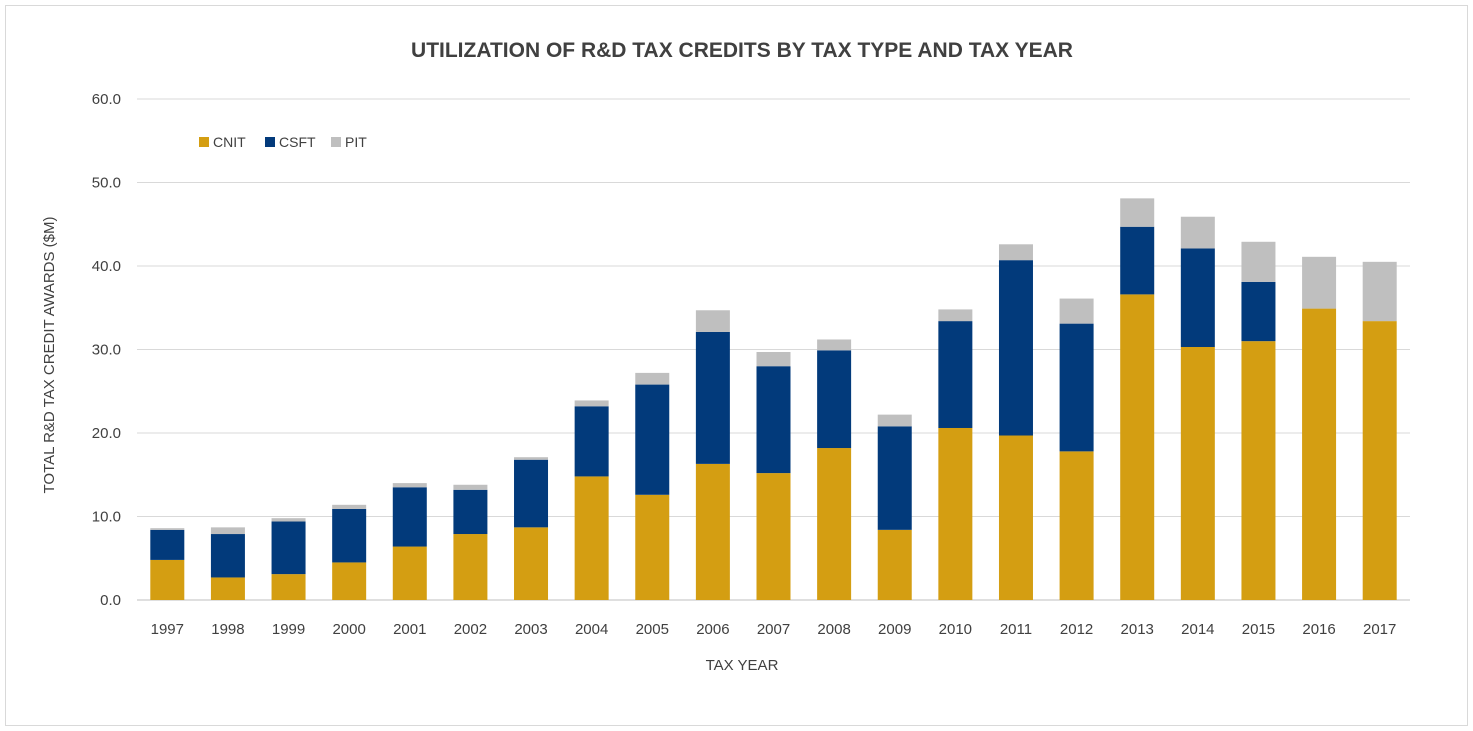  Describe the element at coordinates (1379, 629) in the screenshot. I see `x-tick-label: 2017` at that location.